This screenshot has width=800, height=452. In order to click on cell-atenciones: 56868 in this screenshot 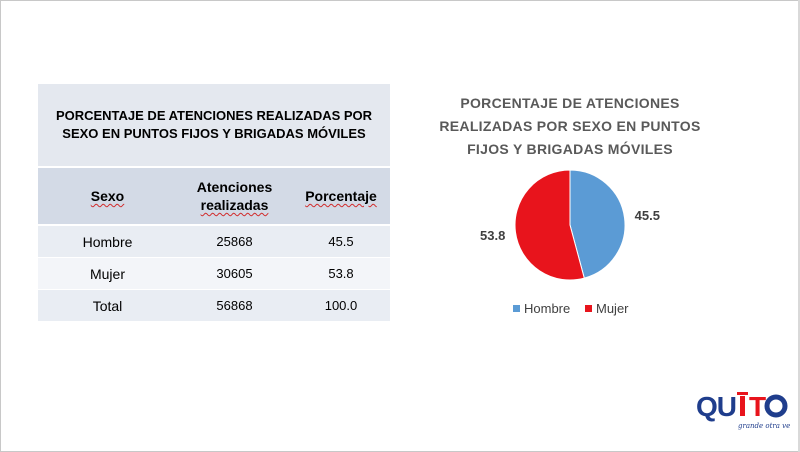, I will do `click(234, 305)`.